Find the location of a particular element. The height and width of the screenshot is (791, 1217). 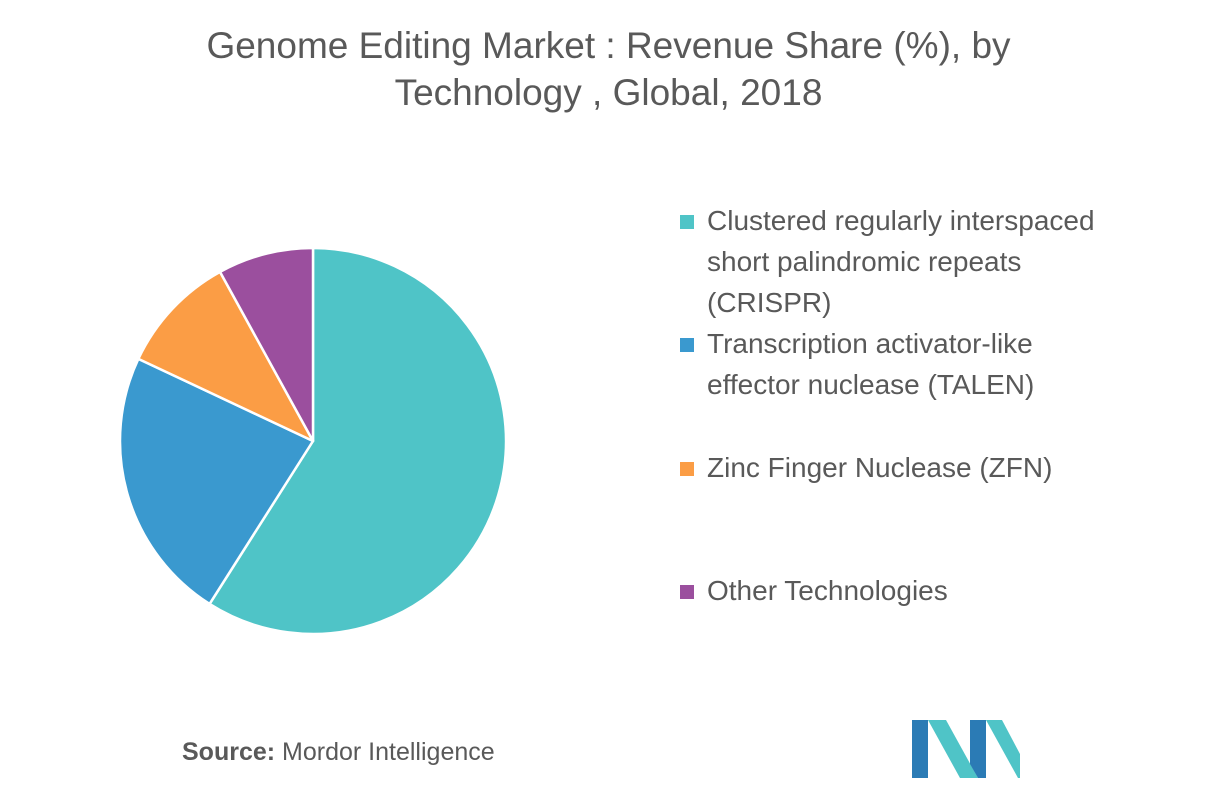

legend-label-zfn: Zinc Finger Nuclease (ZFN) is located at coordinates (942, 467).